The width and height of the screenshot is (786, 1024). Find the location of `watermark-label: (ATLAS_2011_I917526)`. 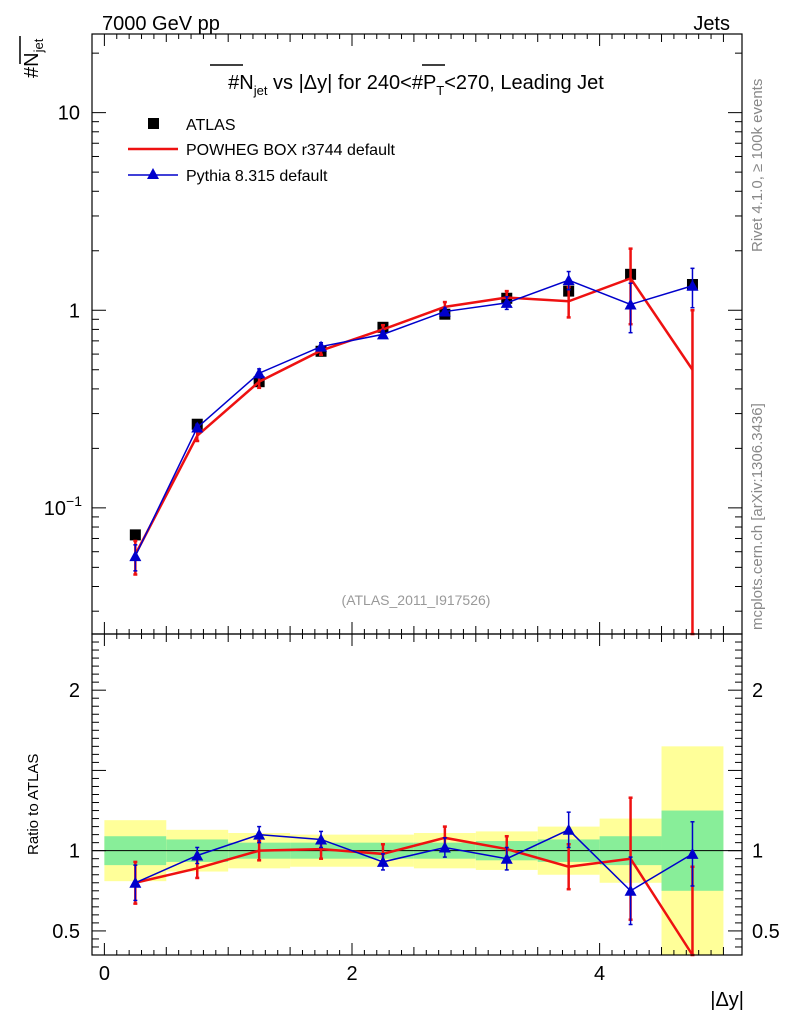

watermark-label: (ATLAS_2011_I917526) is located at coordinates (416, 600).